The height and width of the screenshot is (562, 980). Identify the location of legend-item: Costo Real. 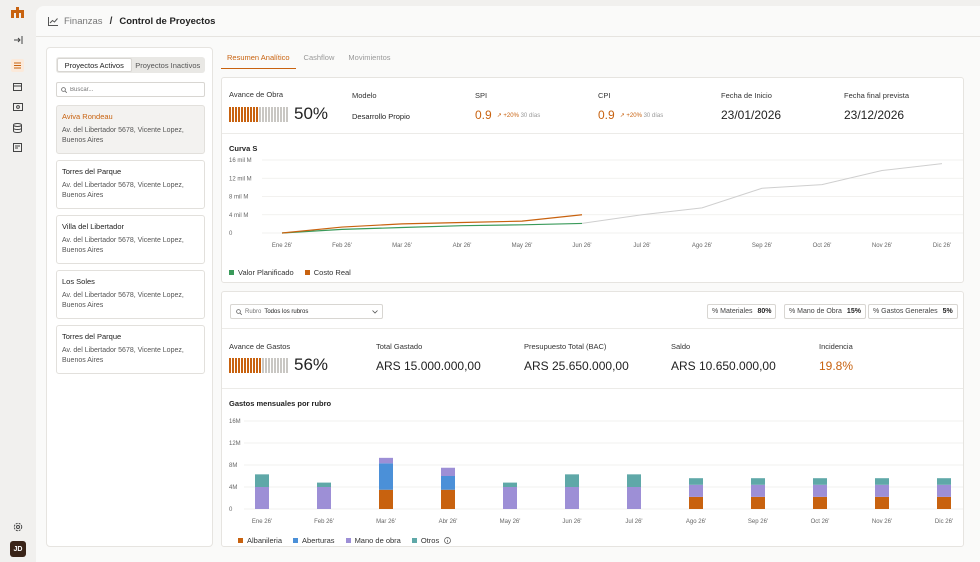
(327, 272).